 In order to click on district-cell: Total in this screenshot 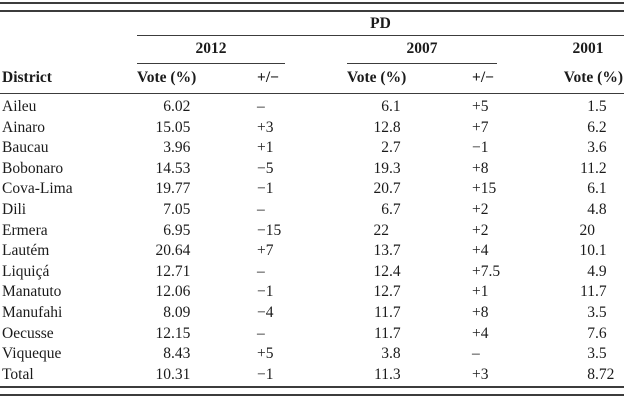, I will do `click(18, 374)`.